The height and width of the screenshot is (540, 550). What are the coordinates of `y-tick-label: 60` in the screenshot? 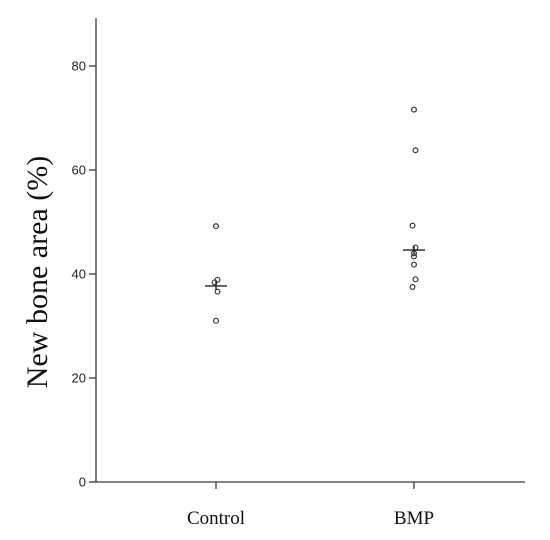 It's located at (79, 170).